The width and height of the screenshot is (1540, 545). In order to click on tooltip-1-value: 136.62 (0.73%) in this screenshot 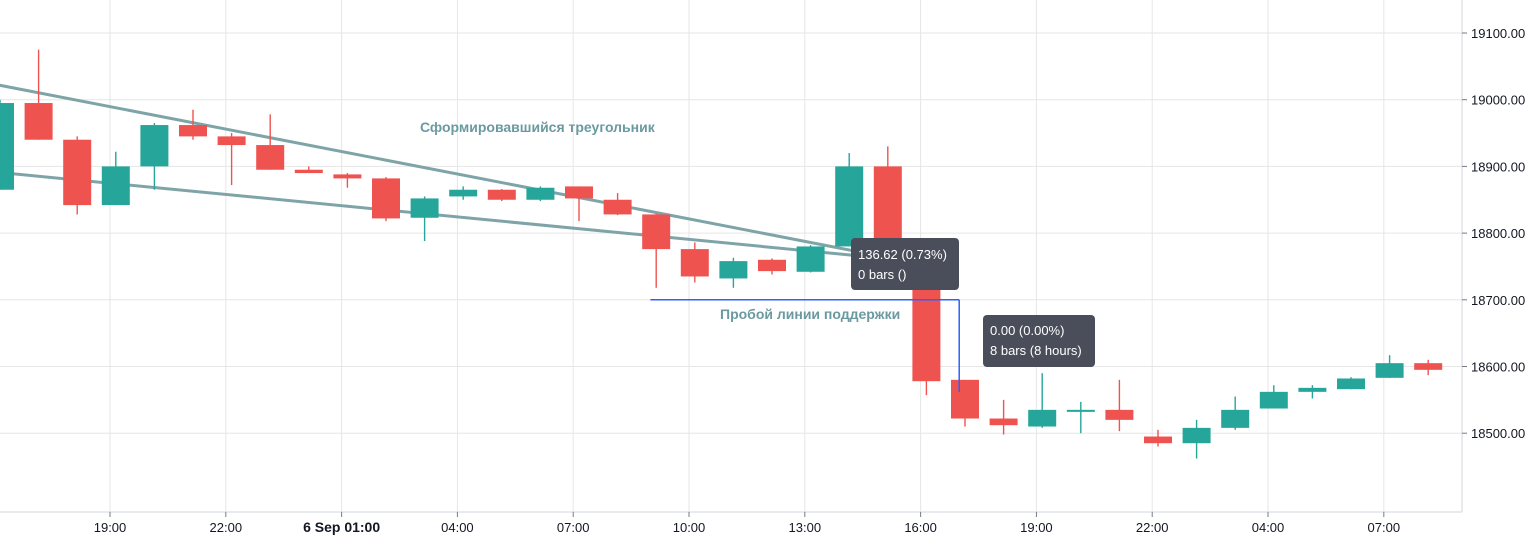, I will do `click(902, 254)`.